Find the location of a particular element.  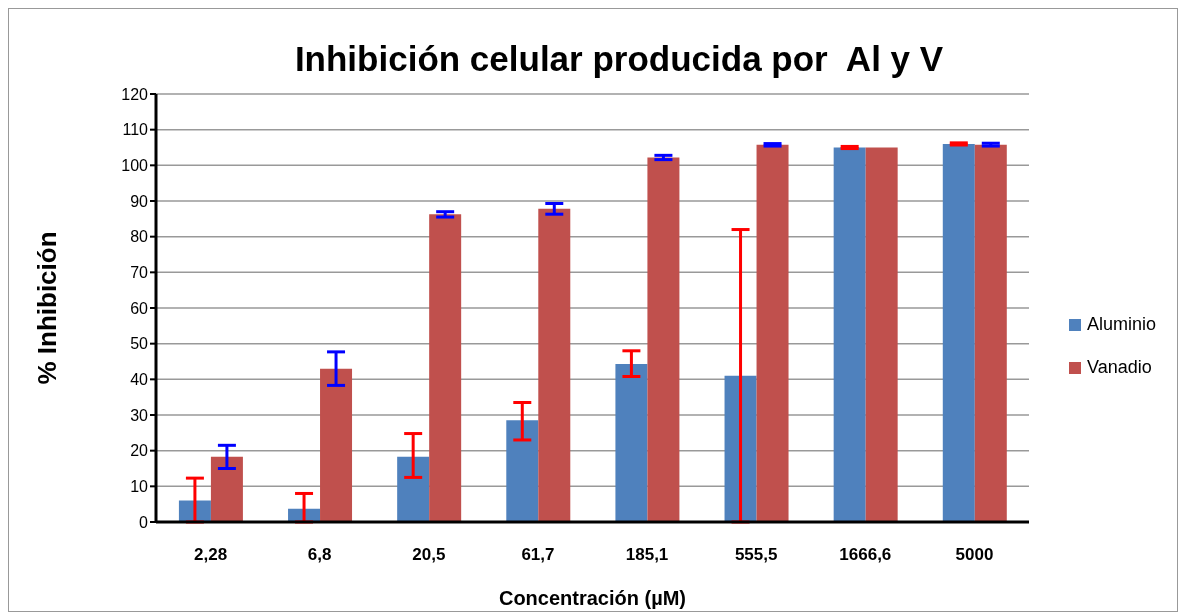

x-tick-label: 2,28 is located at coordinates (211, 555).